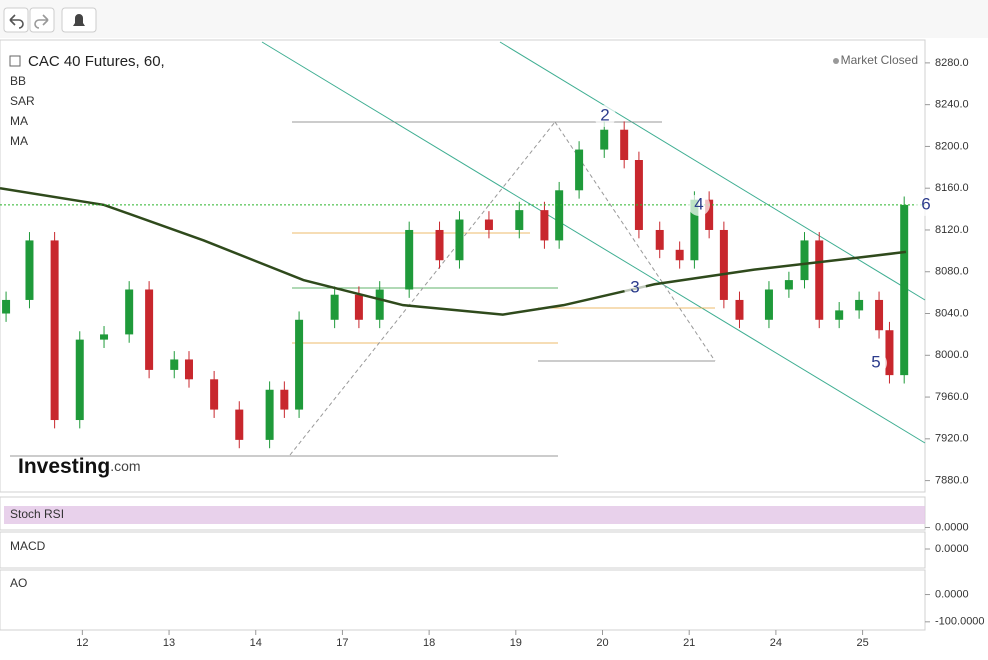 This screenshot has height=660, width=988. Describe the element at coordinates (494, 19) in the screenshot. I see `toolbar` at that location.